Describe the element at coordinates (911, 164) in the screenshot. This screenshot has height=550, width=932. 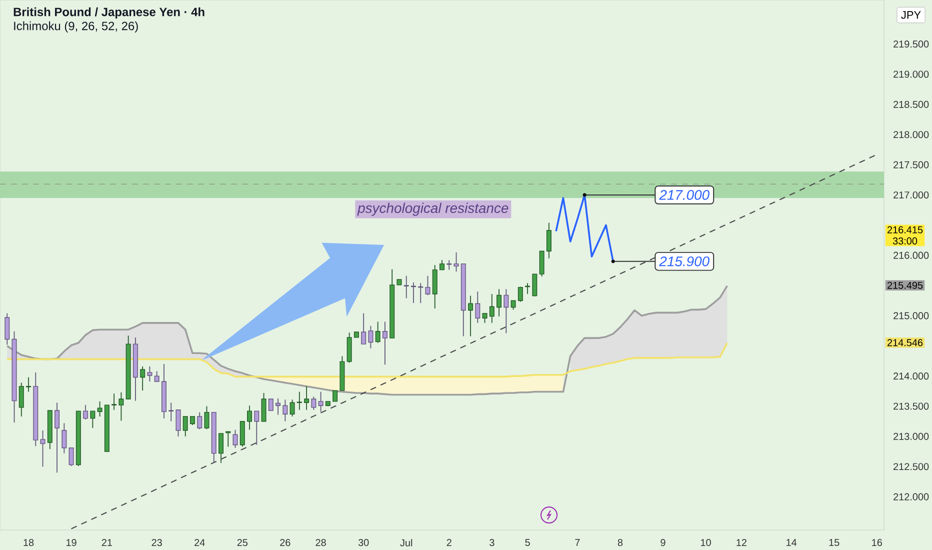
I see `y-tick-label: 217.500` at that location.